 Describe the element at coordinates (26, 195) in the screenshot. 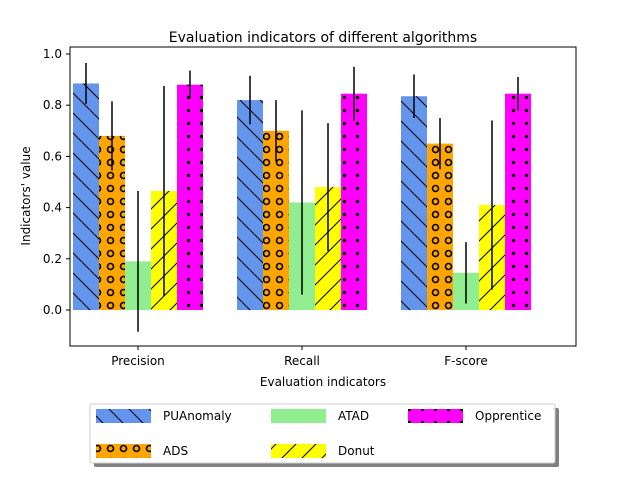

I see `y-axis-label: Indicators' value` at that location.